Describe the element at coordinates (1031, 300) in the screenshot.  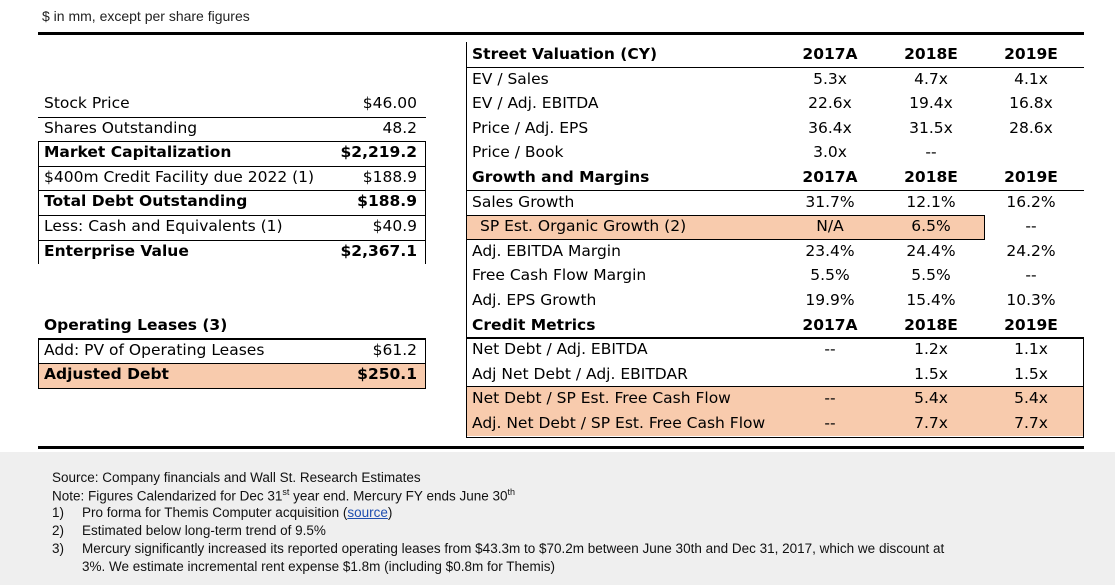
I see `metric-value: 10.3%` at that location.